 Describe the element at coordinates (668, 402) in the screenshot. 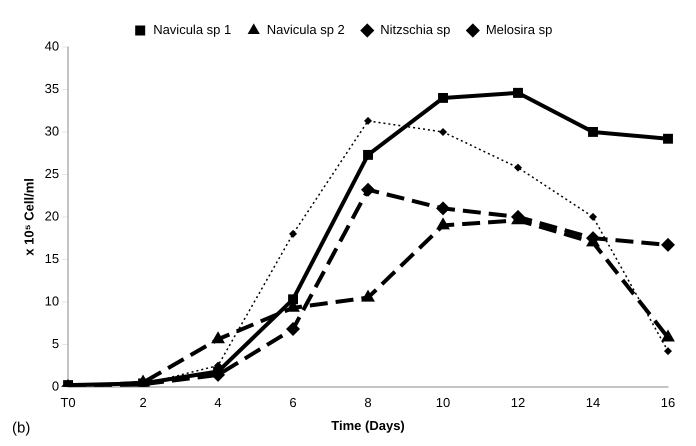

I see `x-tick-label: 16` at that location.